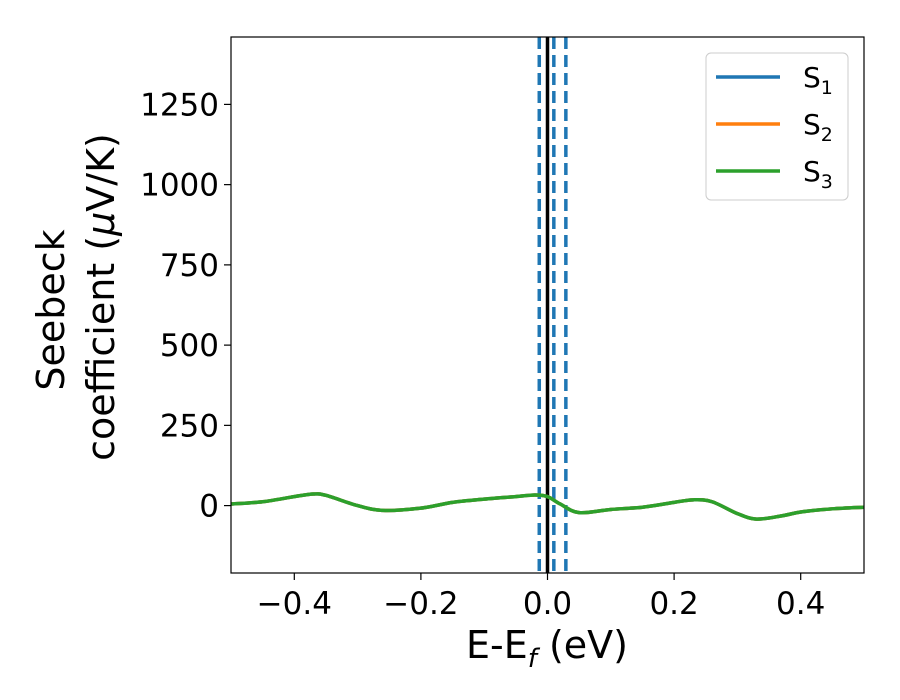  I want to click on legend-item-s3: S3, so click(774, 174).